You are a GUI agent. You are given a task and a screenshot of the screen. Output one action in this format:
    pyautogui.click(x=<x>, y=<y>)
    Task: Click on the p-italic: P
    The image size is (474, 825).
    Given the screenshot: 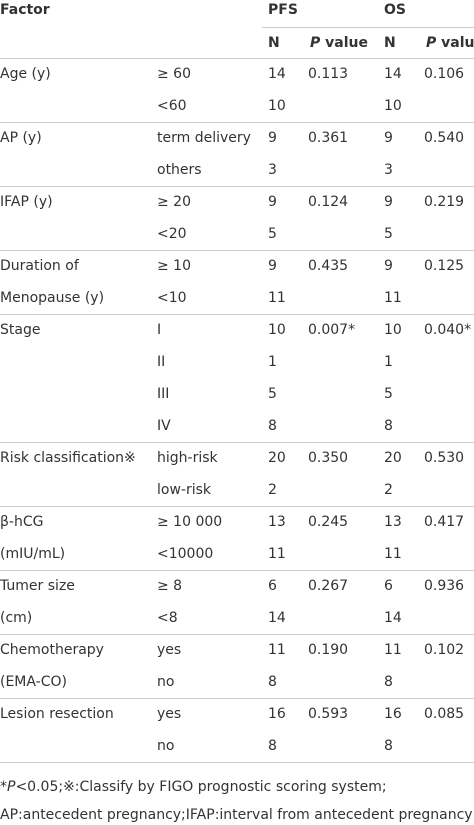 What is the action you would take?
    pyautogui.click(x=431, y=43)
    